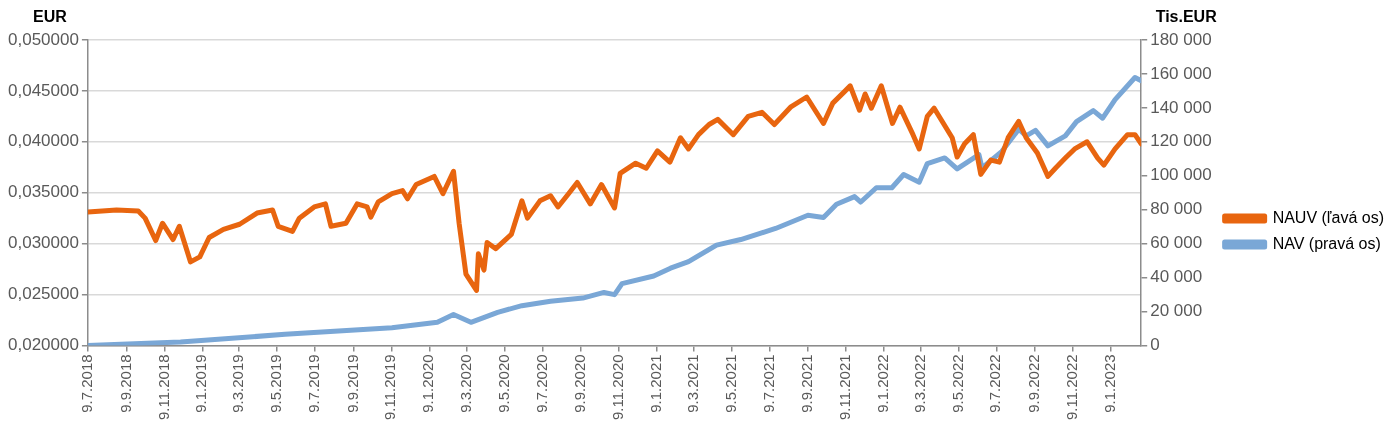 This screenshot has height=423, width=1399. I want to click on x-tick-label: 9.9.2019, so click(352, 383).